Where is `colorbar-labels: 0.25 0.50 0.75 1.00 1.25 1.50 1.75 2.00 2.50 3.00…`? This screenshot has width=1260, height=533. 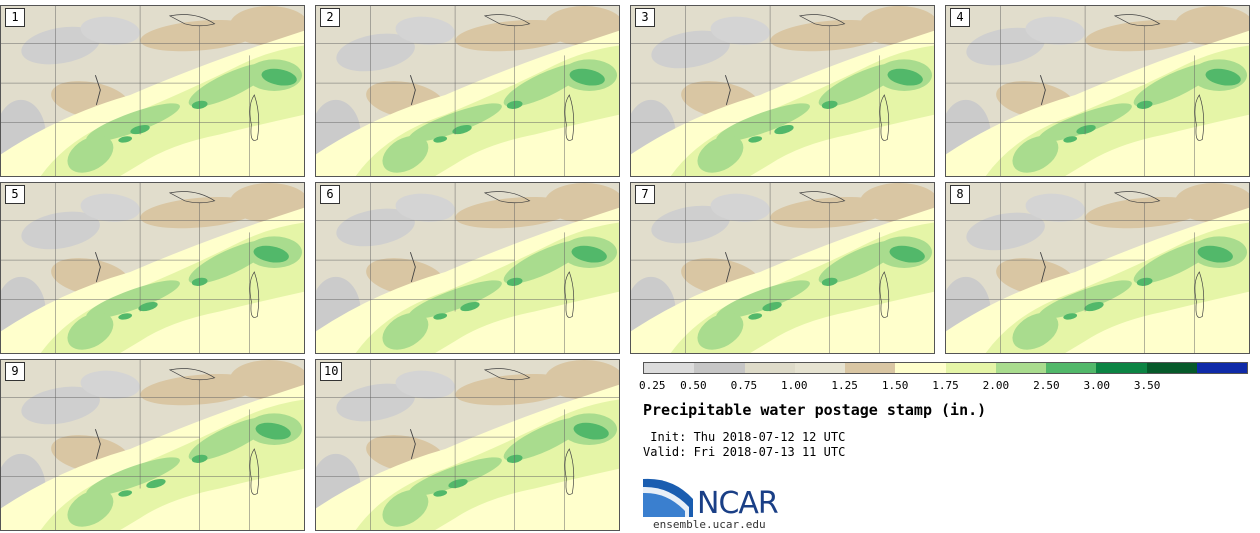
colorbar-labels: 0.25 0.50 0.75 1.00 1.25 1.50 1.75 2.00 2.50 3.00… is located at coordinates (943, 386).